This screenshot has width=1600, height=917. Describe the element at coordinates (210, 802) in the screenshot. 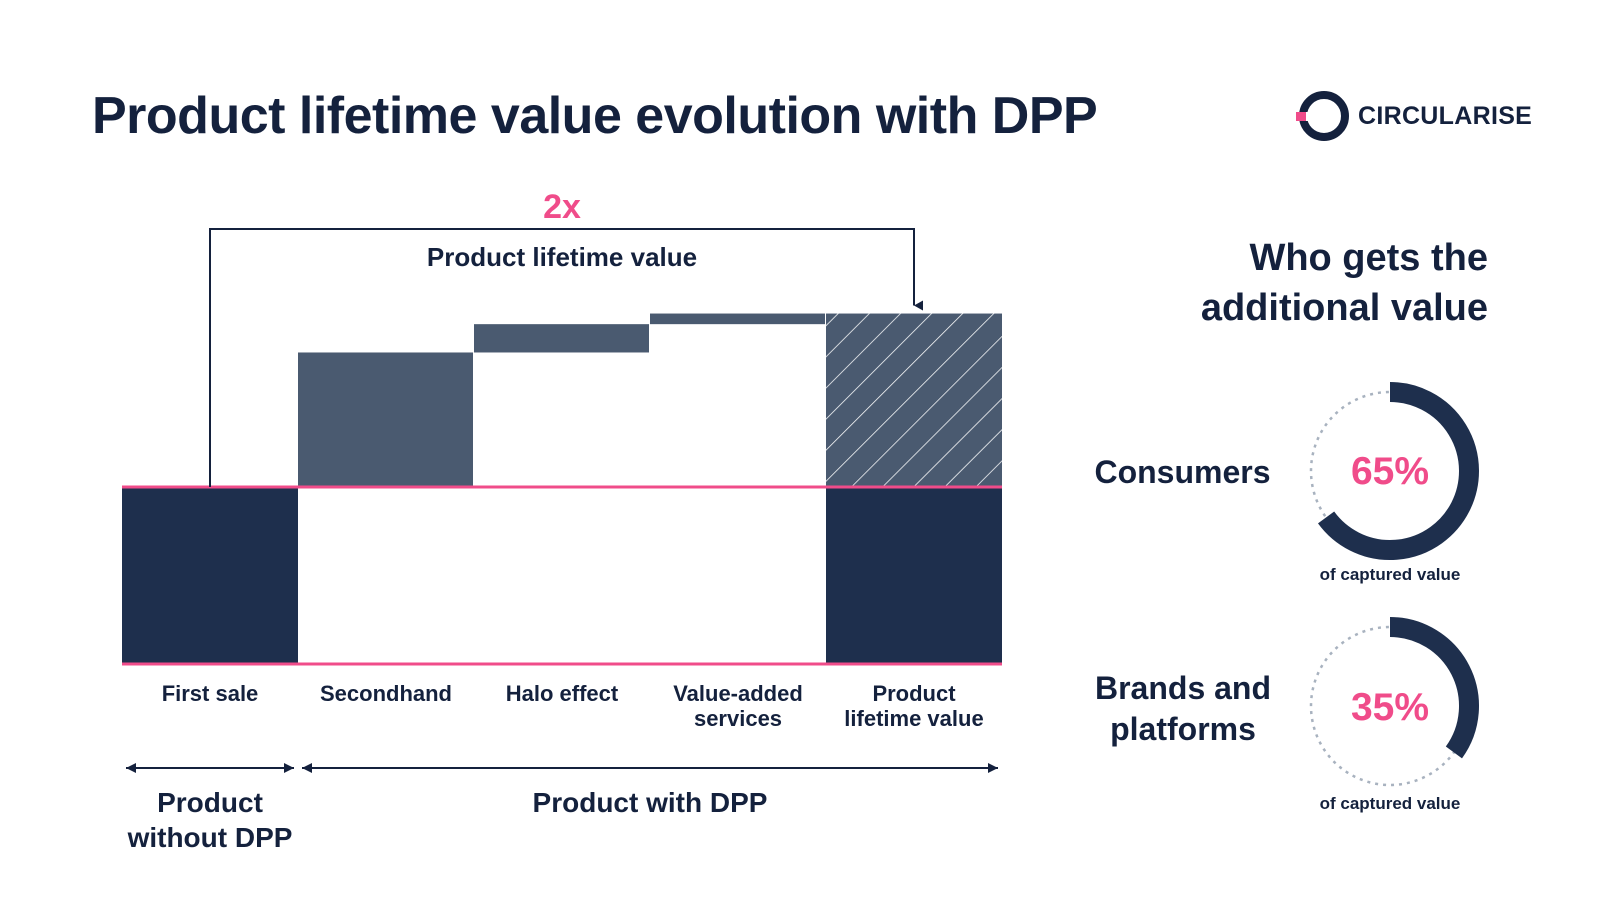

I see `group-label-0: Product` at that location.